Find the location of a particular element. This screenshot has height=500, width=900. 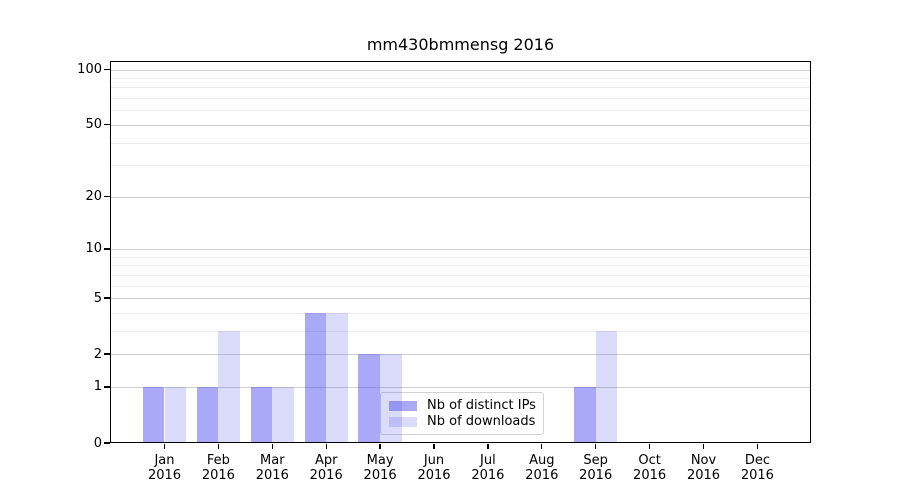

x-tick-label-mar-2016: Mar 2016 is located at coordinates (272, 468).